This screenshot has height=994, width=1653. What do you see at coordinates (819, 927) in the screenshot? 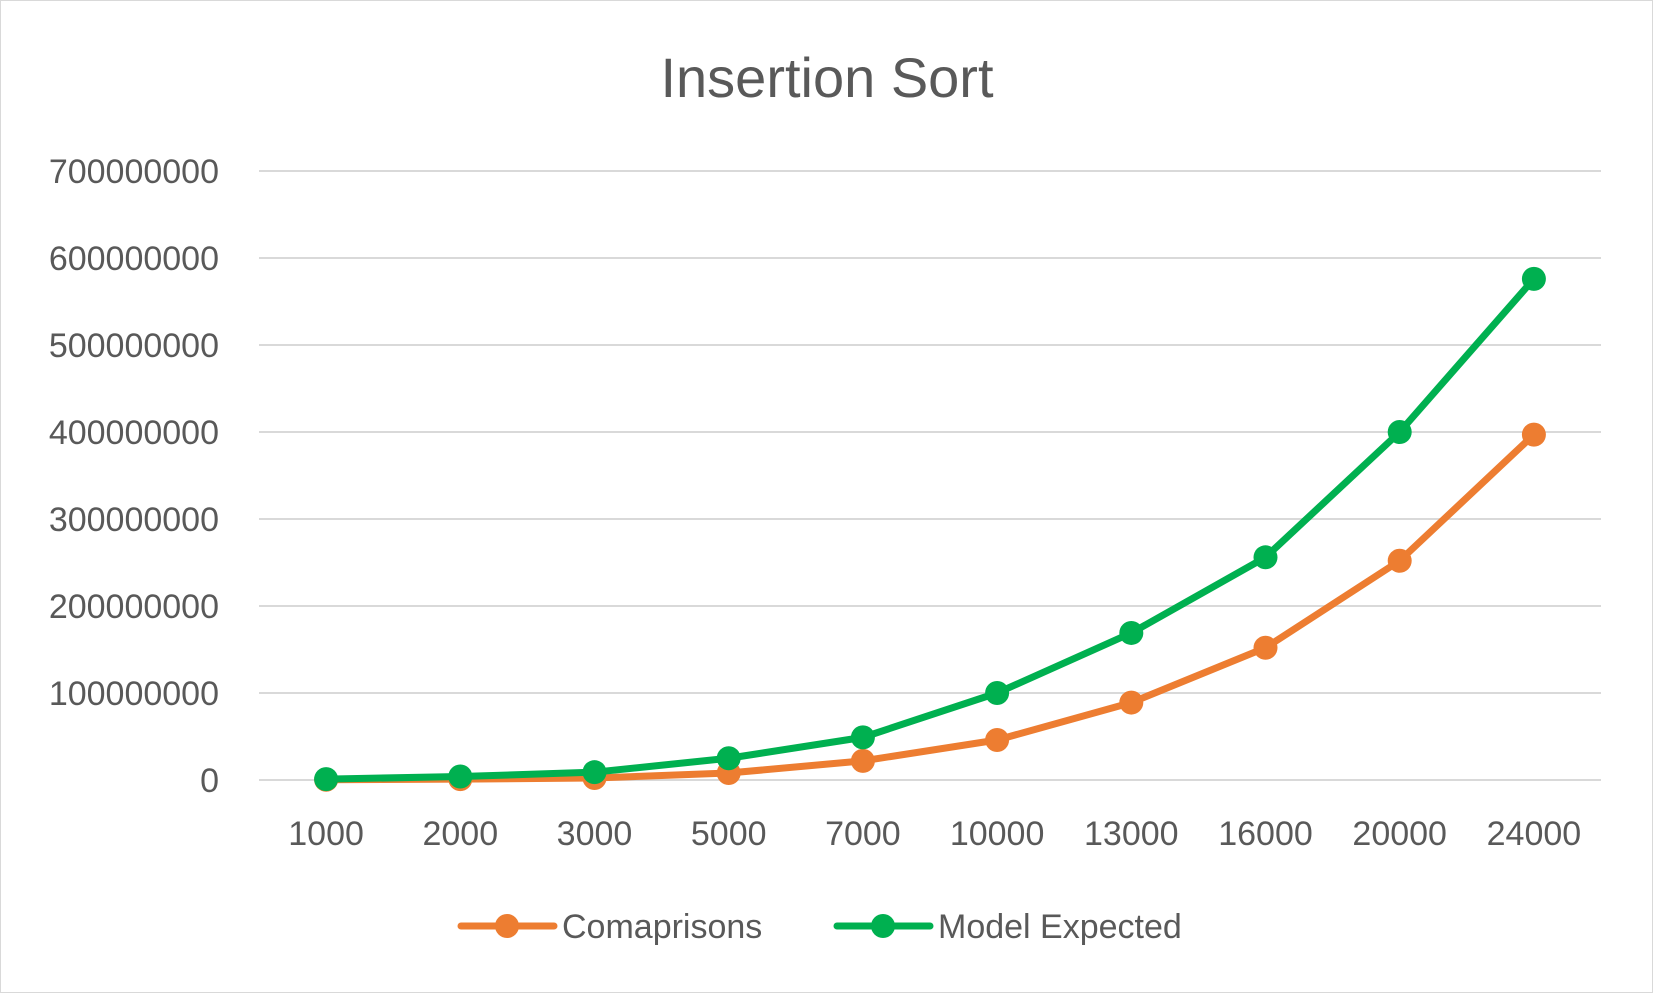
I see `legend: Comaprisons Model Expected` at bounding box center [819, 927].